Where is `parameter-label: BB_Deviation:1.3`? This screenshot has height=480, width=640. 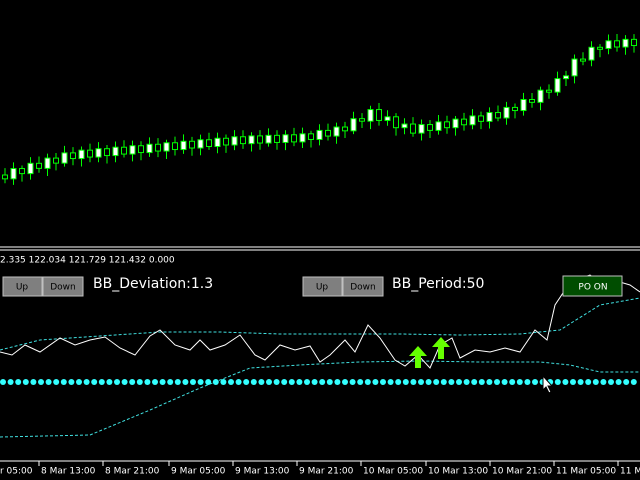 parameter-label: BB_Deviation:1.3 is located at coordinates (153, 284).